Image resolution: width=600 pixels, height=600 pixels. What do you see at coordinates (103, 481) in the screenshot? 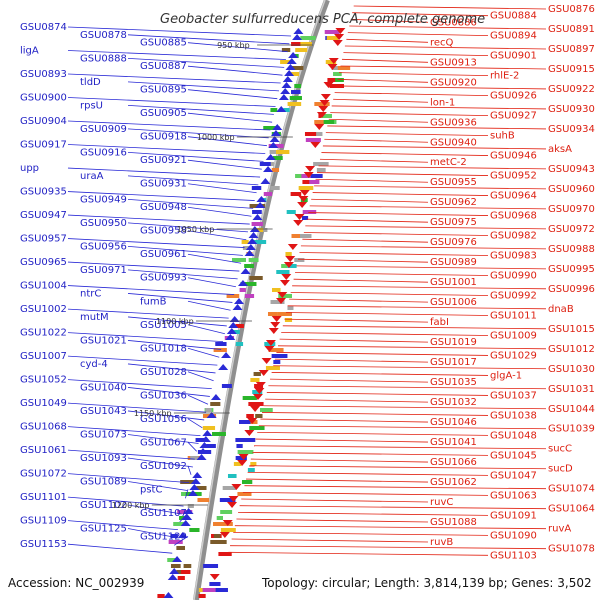
I see `gene-label-left: GSU1089` at bounding box center [103, 481].